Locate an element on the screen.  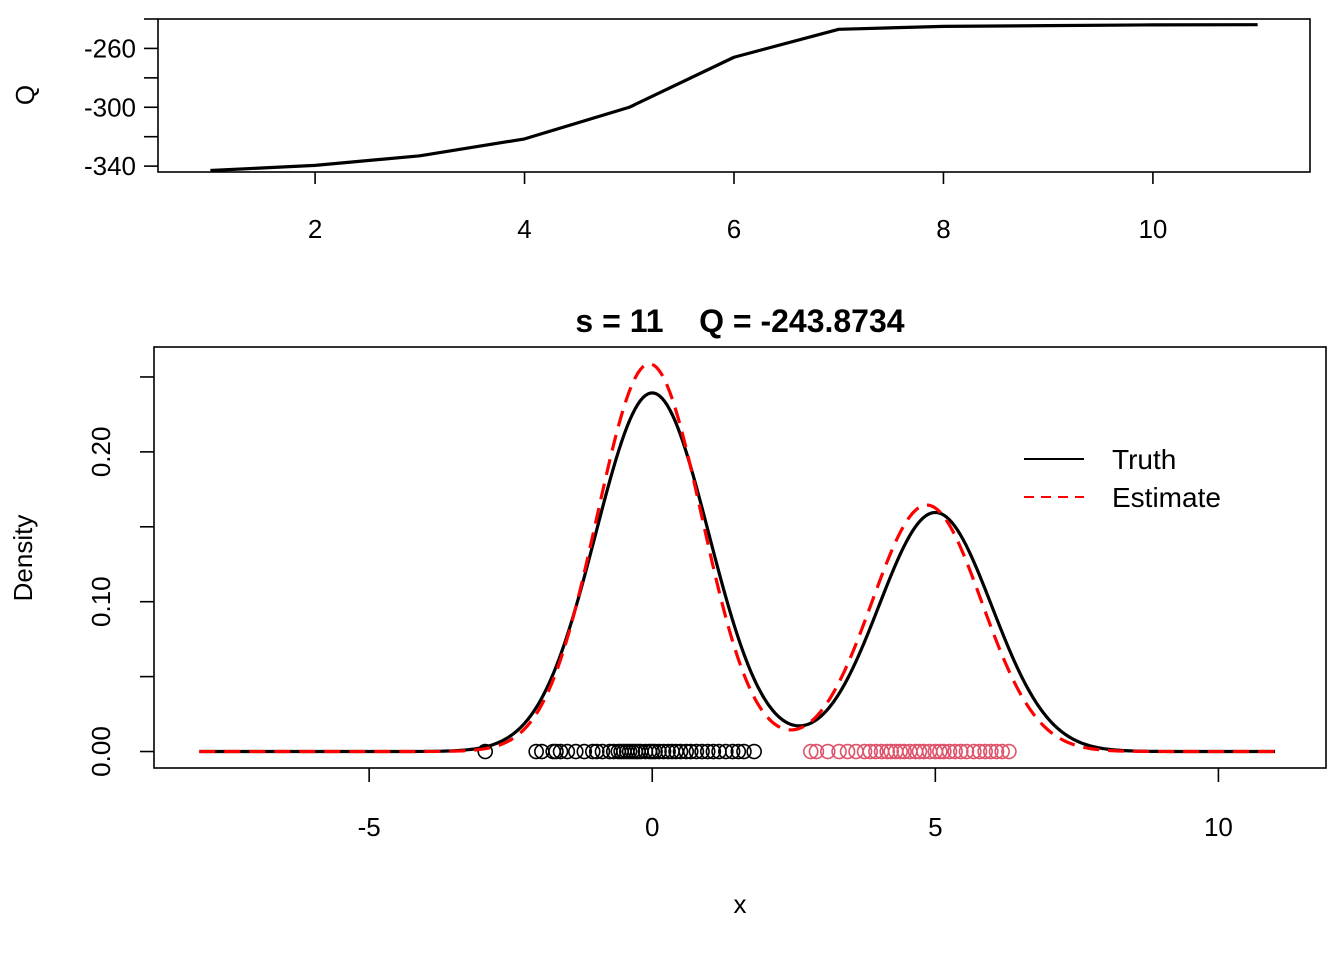
q-series-lines is located at coordinates (734, 98).